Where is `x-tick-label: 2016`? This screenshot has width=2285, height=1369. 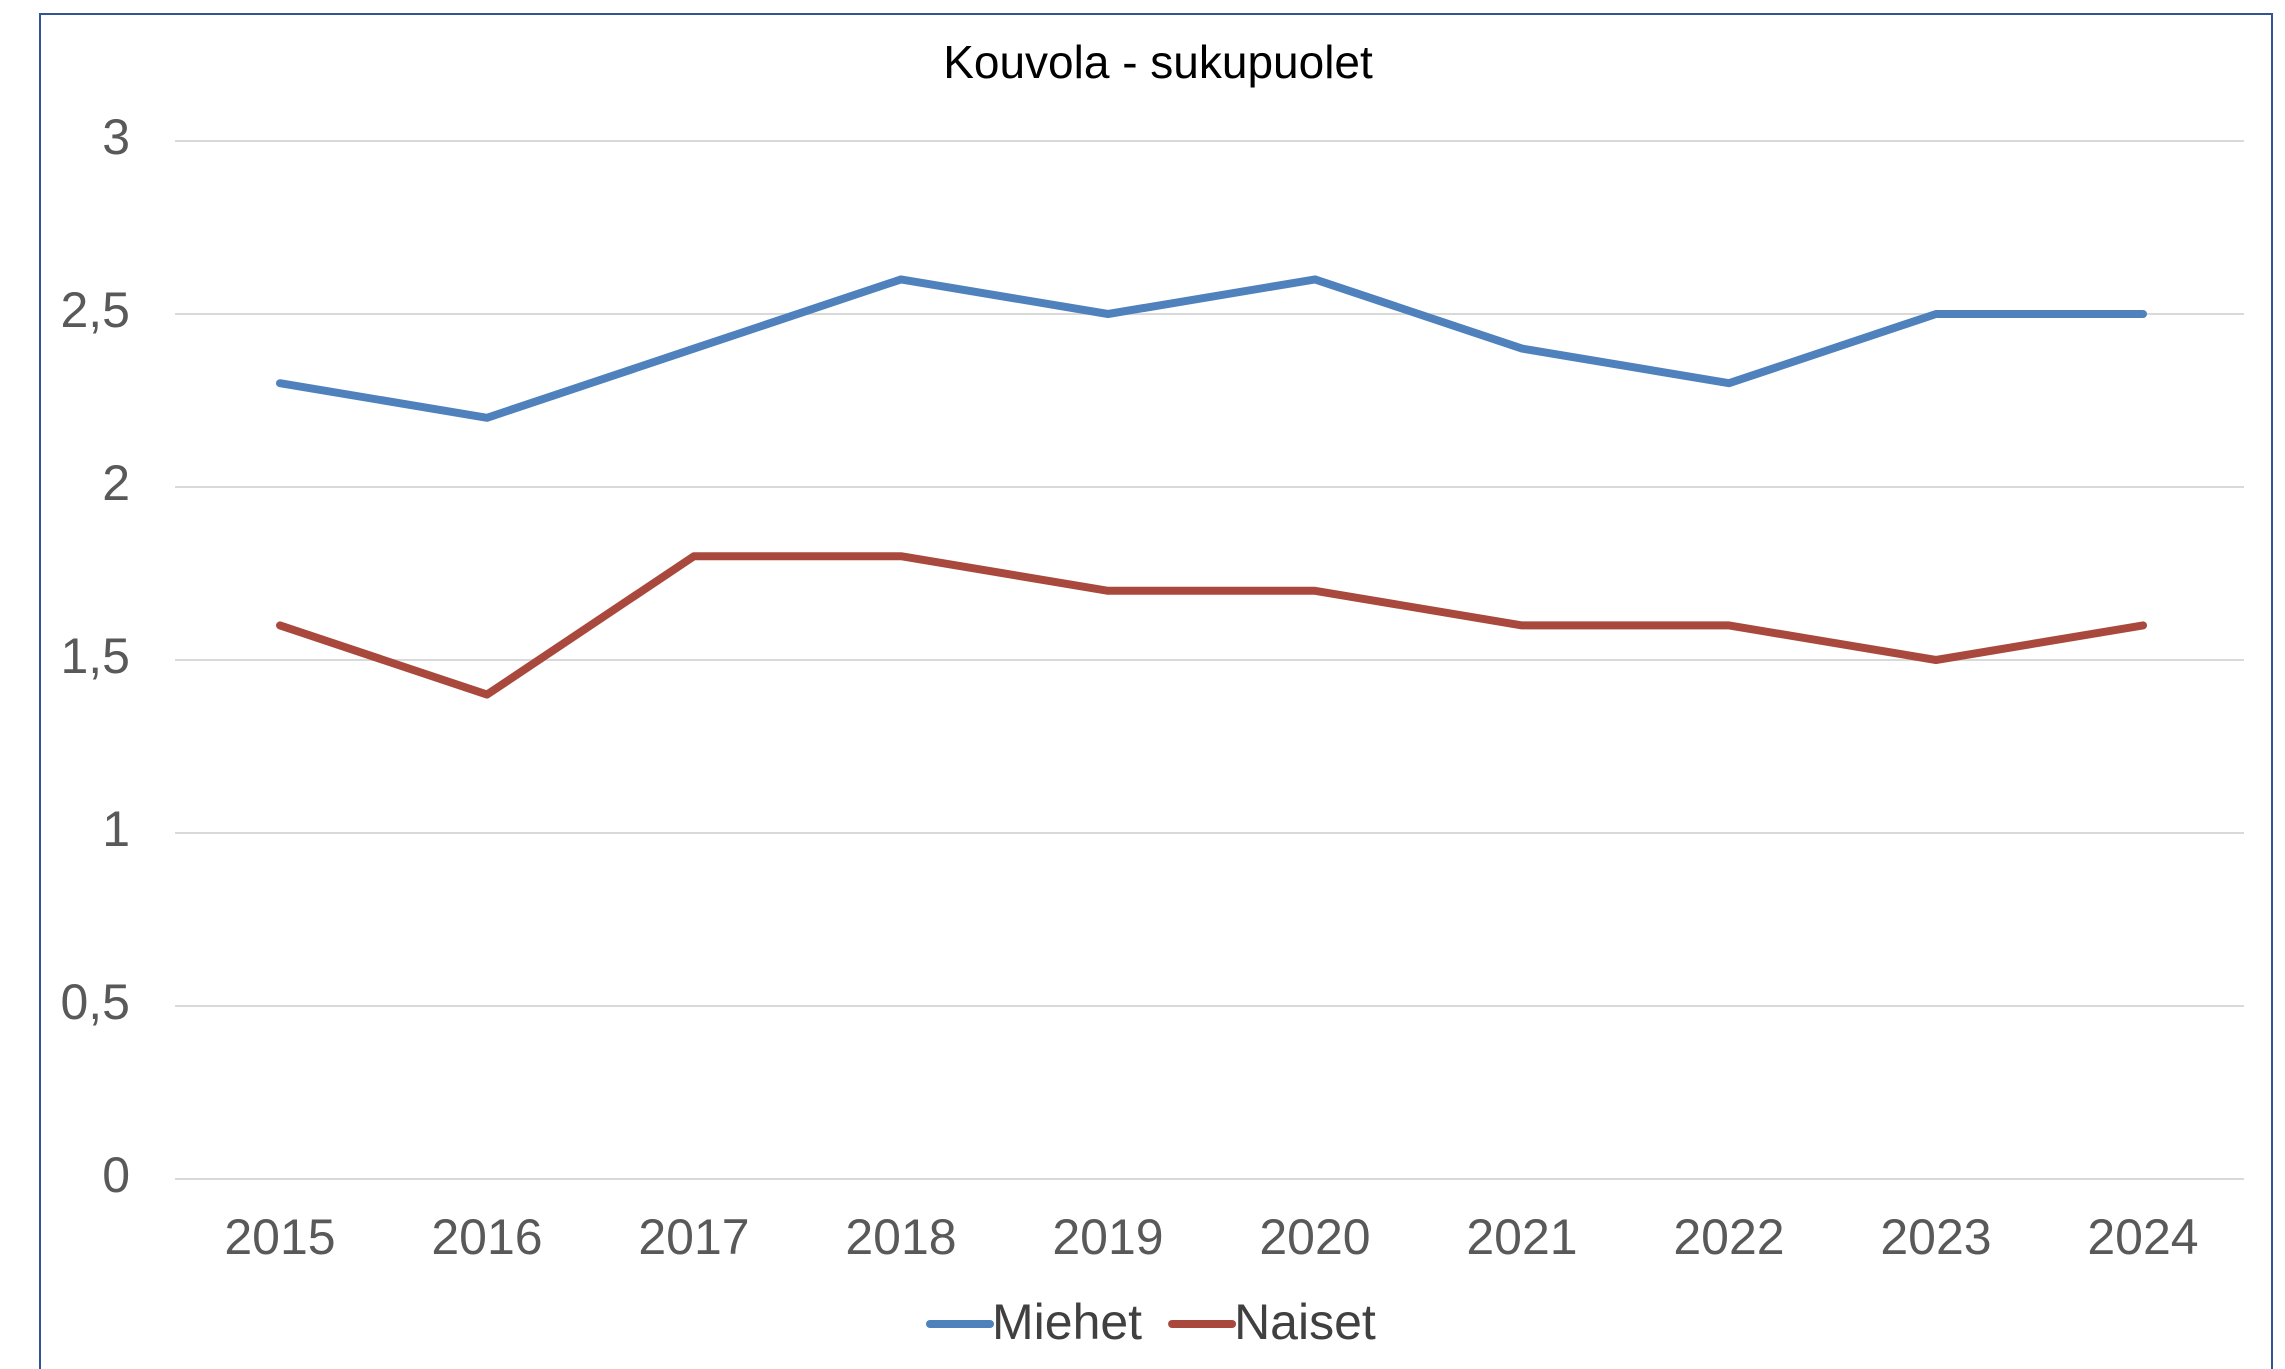
x-tick-label: 2016 is located at coordinates (486, 1237).